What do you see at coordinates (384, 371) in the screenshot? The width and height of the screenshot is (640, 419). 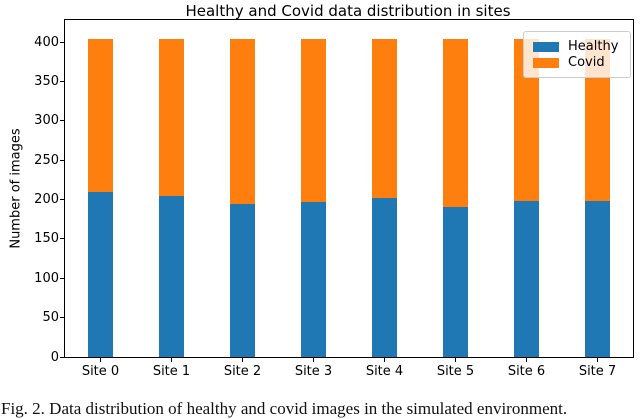 I see `x-tick-label-4: Site 4` at bounding box center [384, 371].